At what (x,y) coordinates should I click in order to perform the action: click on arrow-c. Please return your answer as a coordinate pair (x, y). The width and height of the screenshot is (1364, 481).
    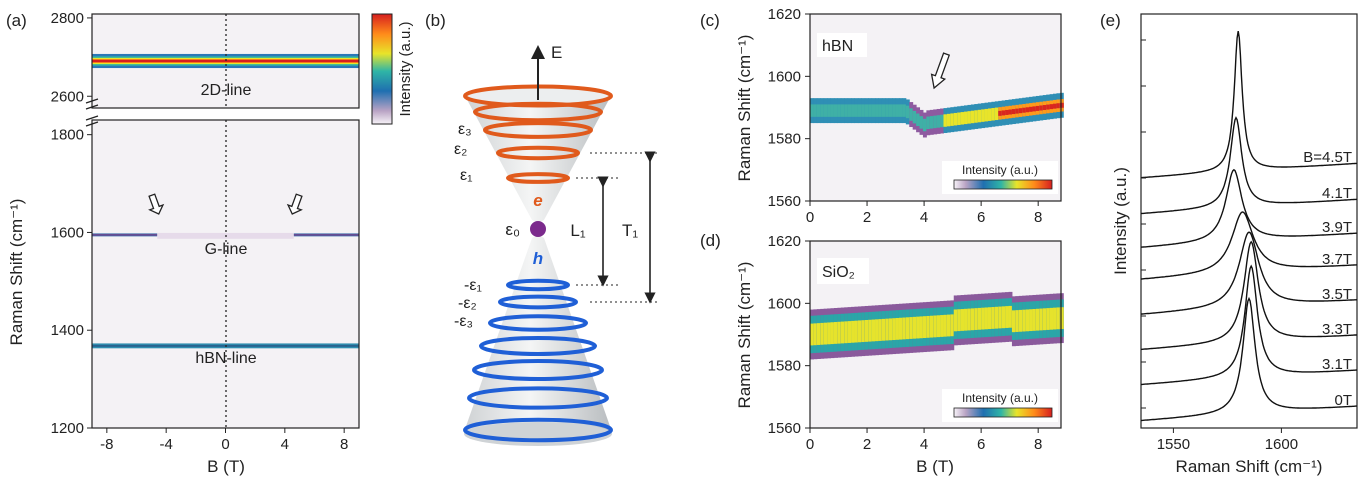
    Looking at the image, I should click on (940, 71).